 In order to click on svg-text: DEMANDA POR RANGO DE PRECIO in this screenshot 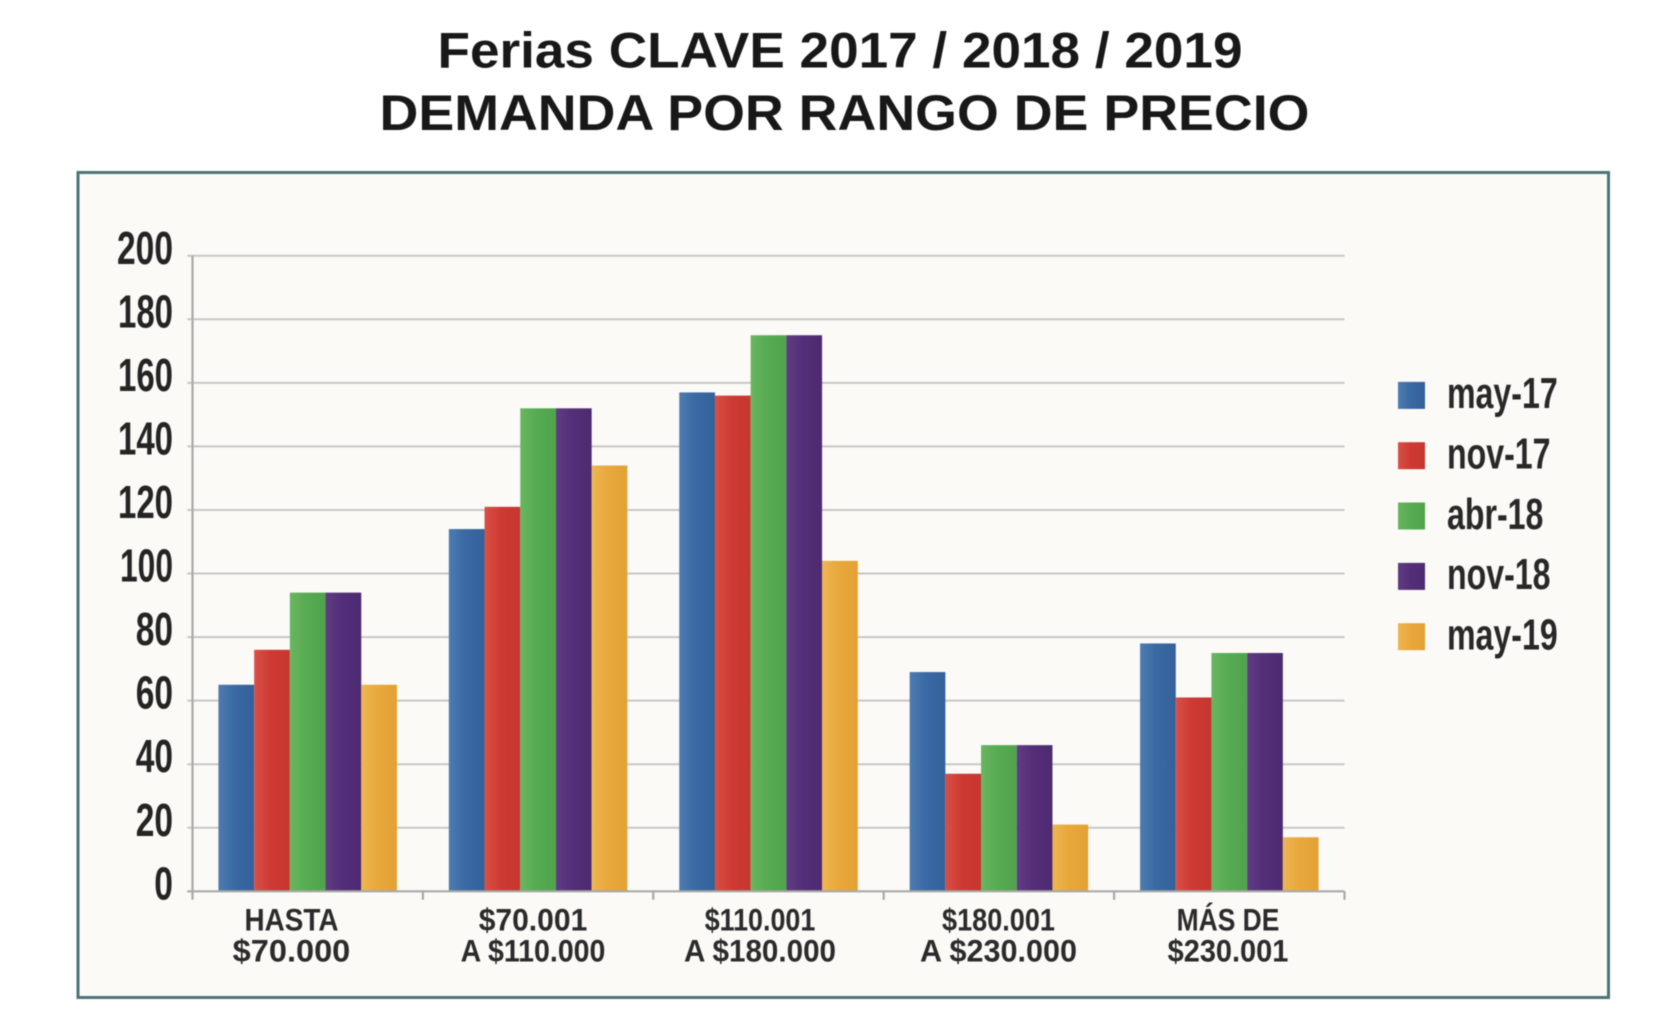, I will do `click(845, 113)`.